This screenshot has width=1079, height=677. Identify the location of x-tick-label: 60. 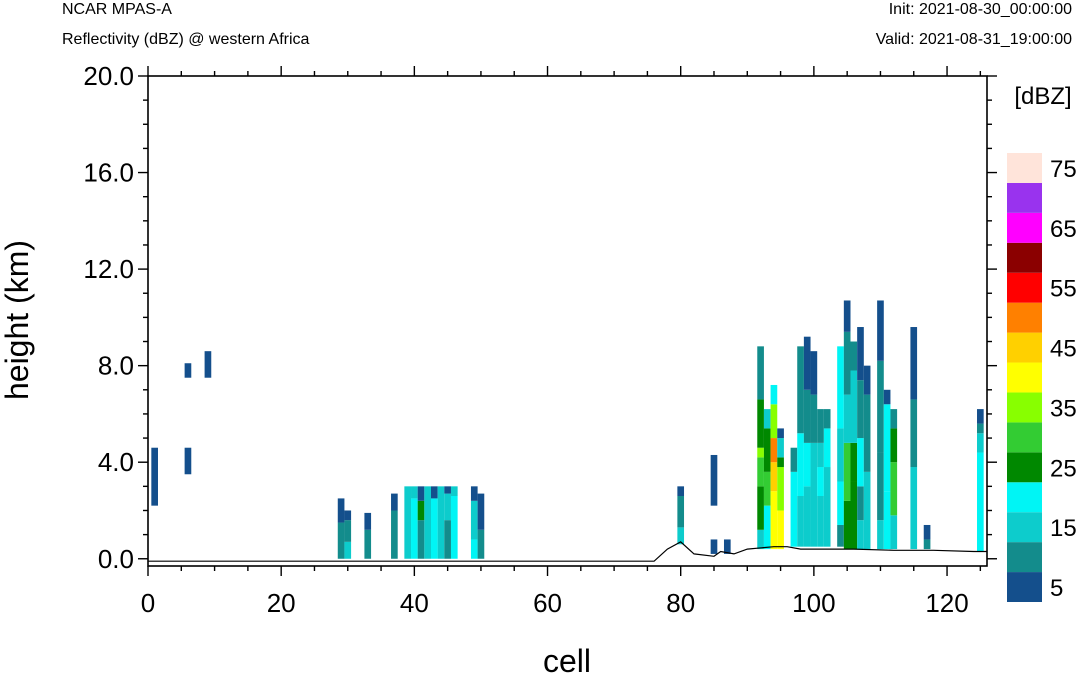
(547, 603).